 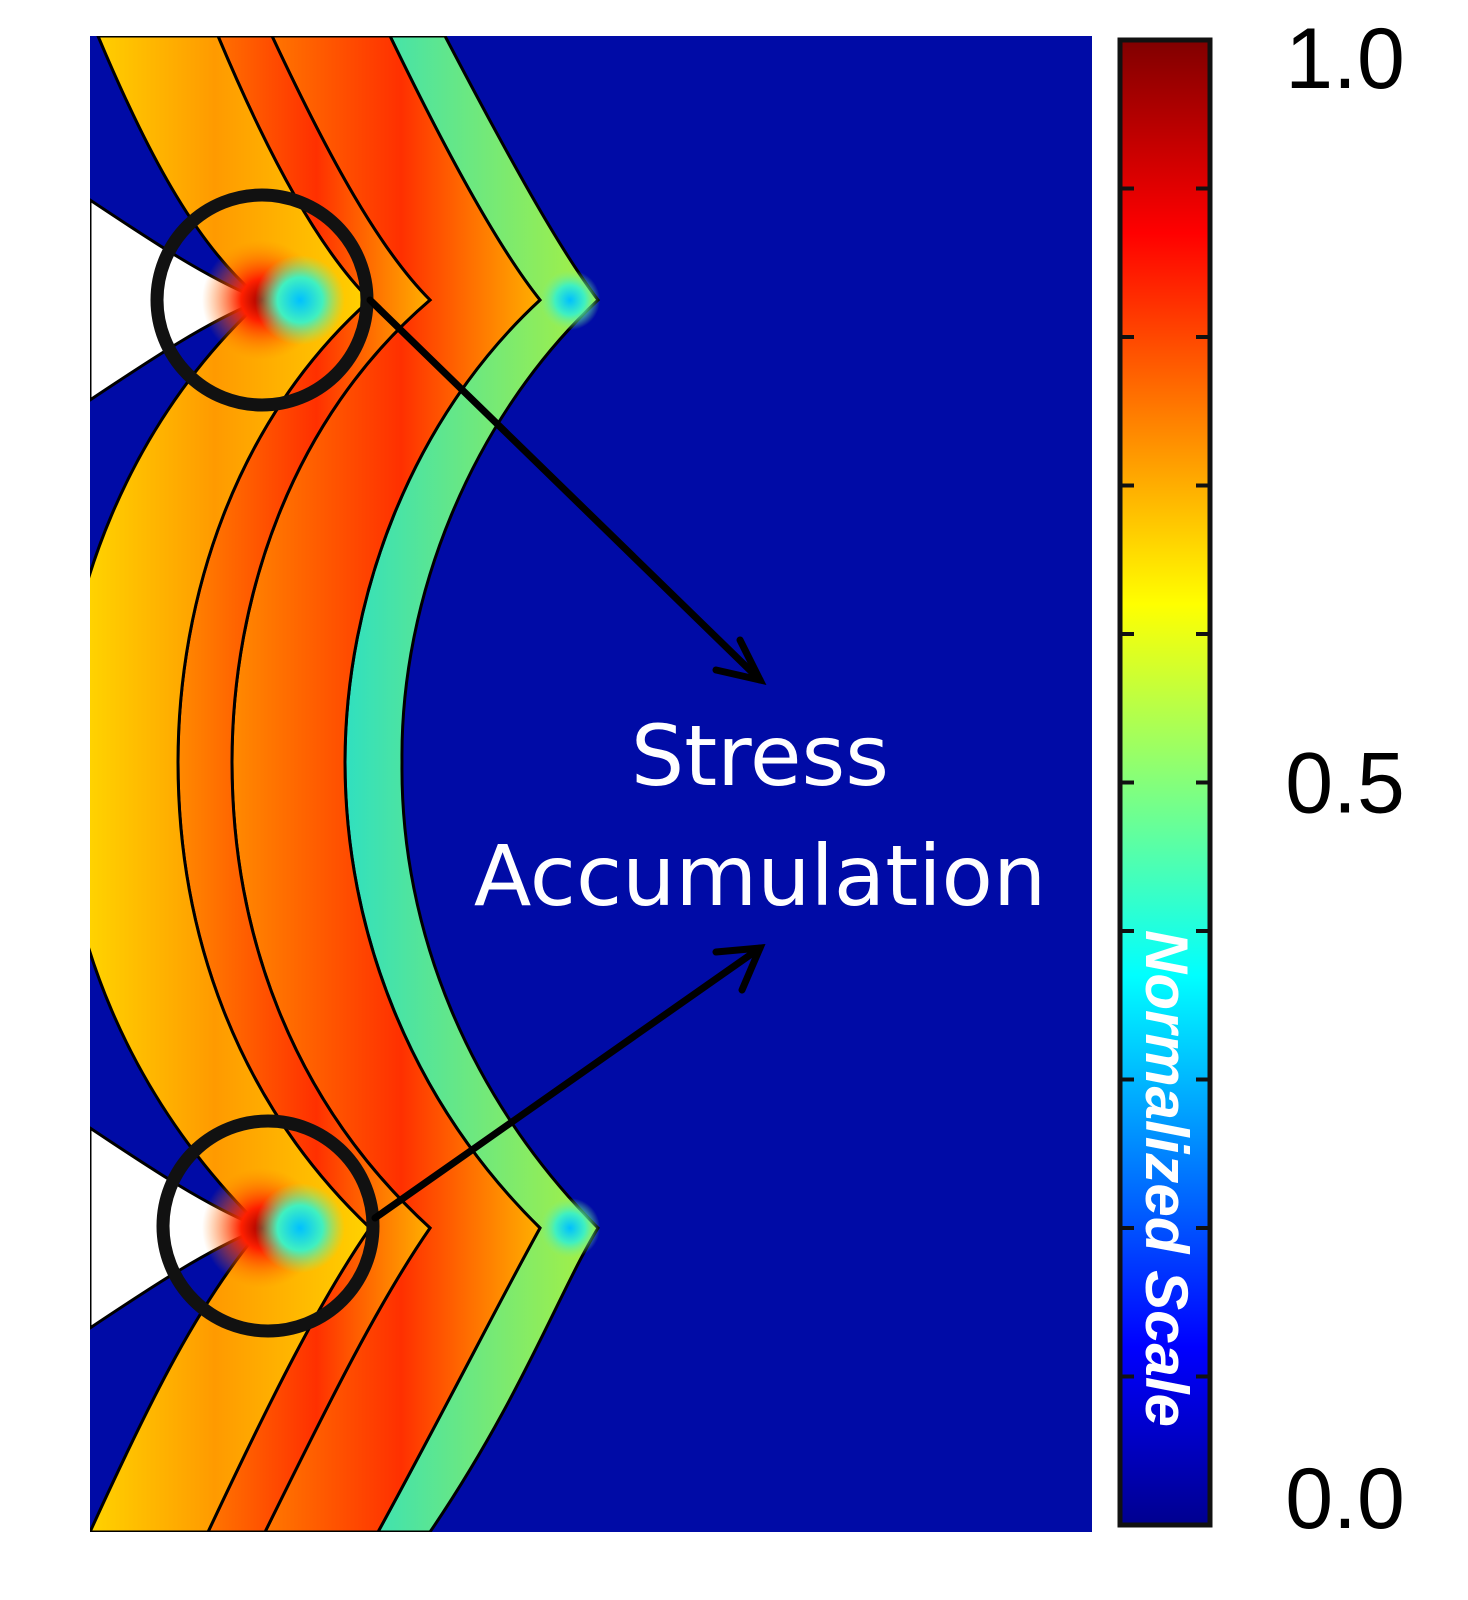 I want to click on colorbar-tick-label-0: 1.0, so click(x=1345, y=59).